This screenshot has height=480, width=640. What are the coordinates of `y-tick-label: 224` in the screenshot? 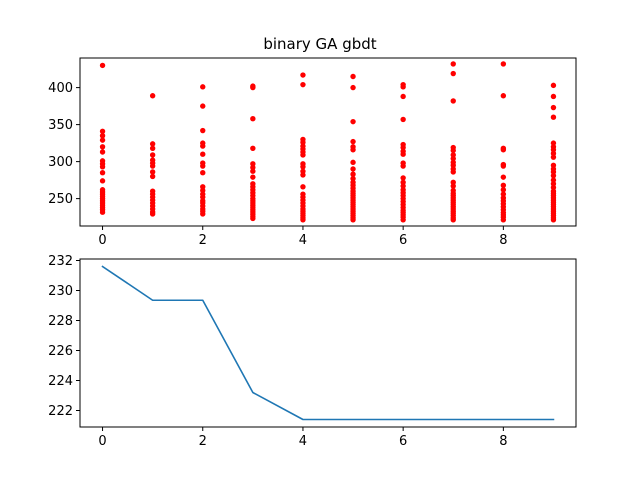 It's located at (60, 381).